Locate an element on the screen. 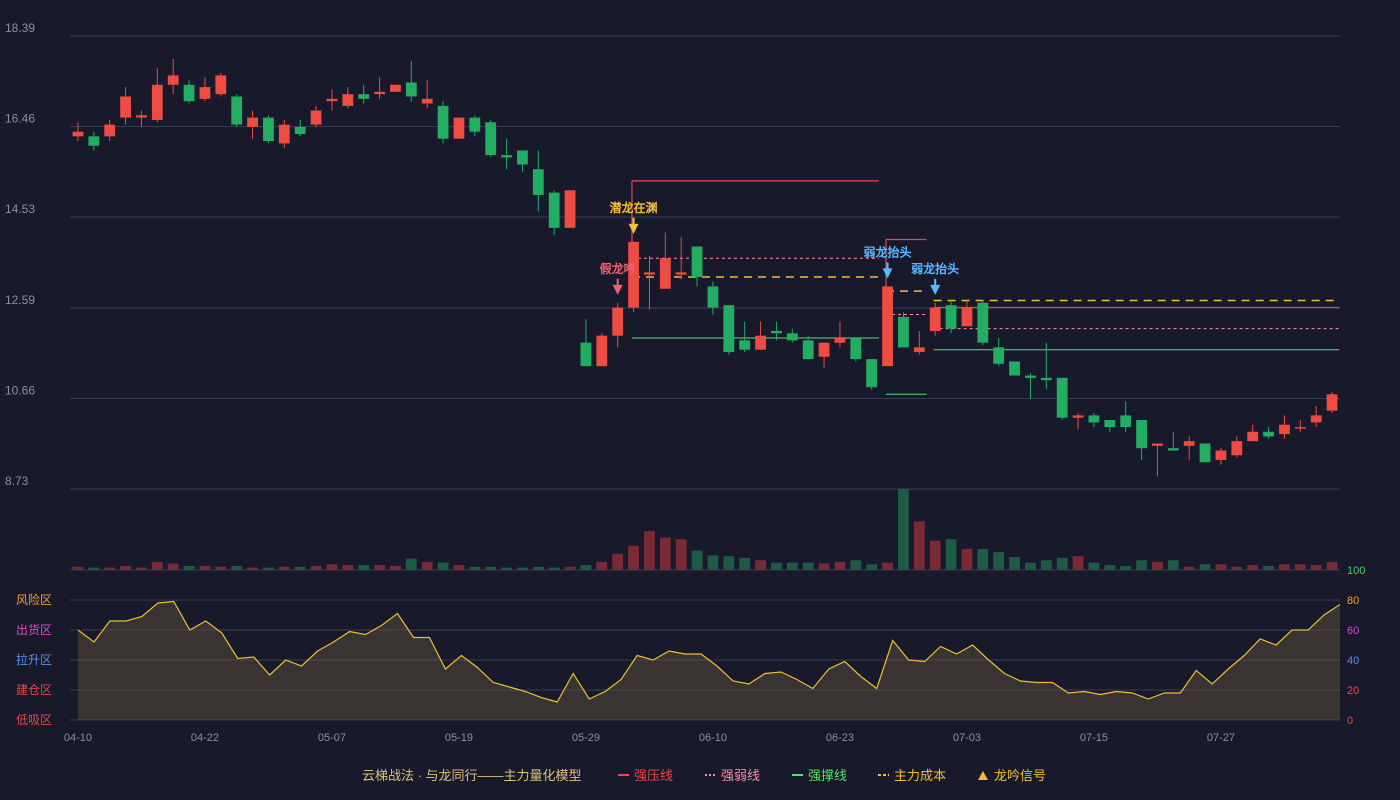  sentiment-area is located at coordinates (709, 660).